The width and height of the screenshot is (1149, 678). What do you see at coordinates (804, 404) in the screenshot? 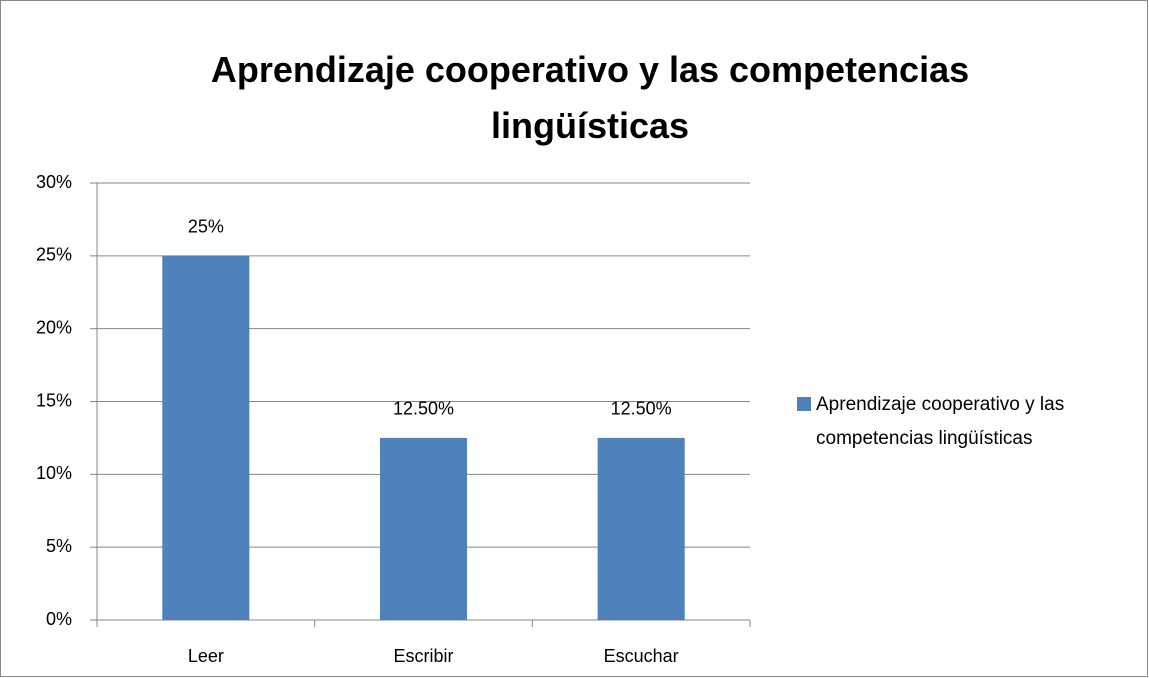
I see `legend-swatch` at bounding box center [804, 404].